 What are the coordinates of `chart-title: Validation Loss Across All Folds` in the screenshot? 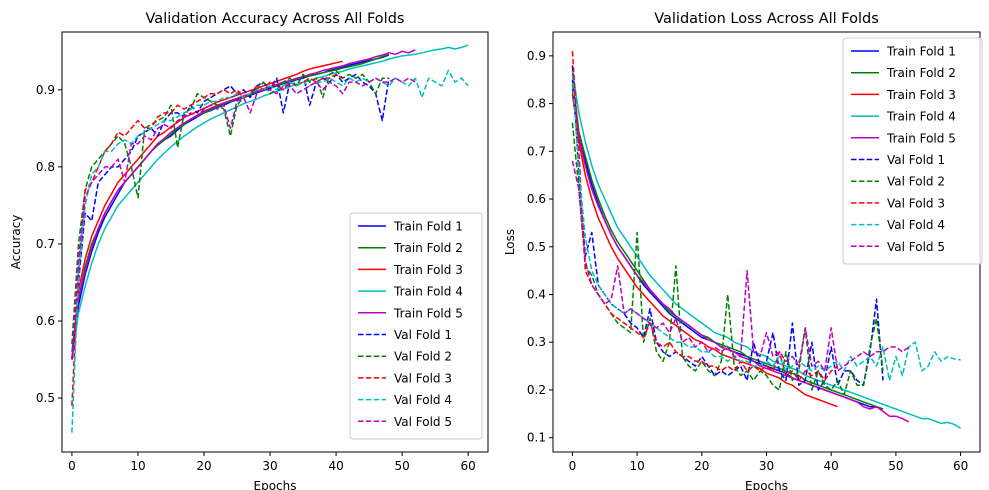 It's located at (766, 19).